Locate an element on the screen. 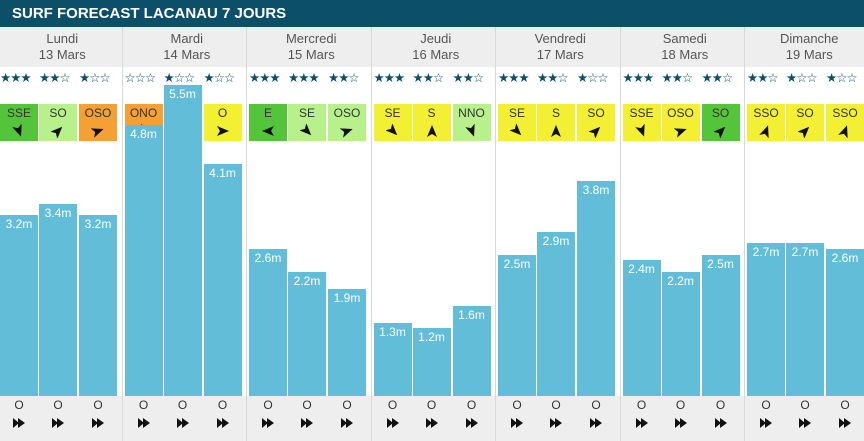 The height and width of the screenshot is (441, 864). day-name: Lundi is located at coordinates (62, 38).